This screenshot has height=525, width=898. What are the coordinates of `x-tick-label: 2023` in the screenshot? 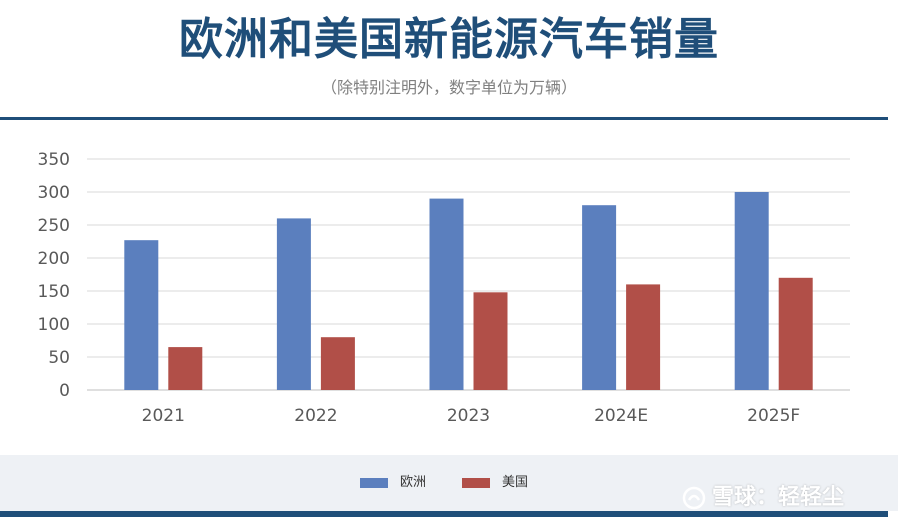 It's located at (468, 416).